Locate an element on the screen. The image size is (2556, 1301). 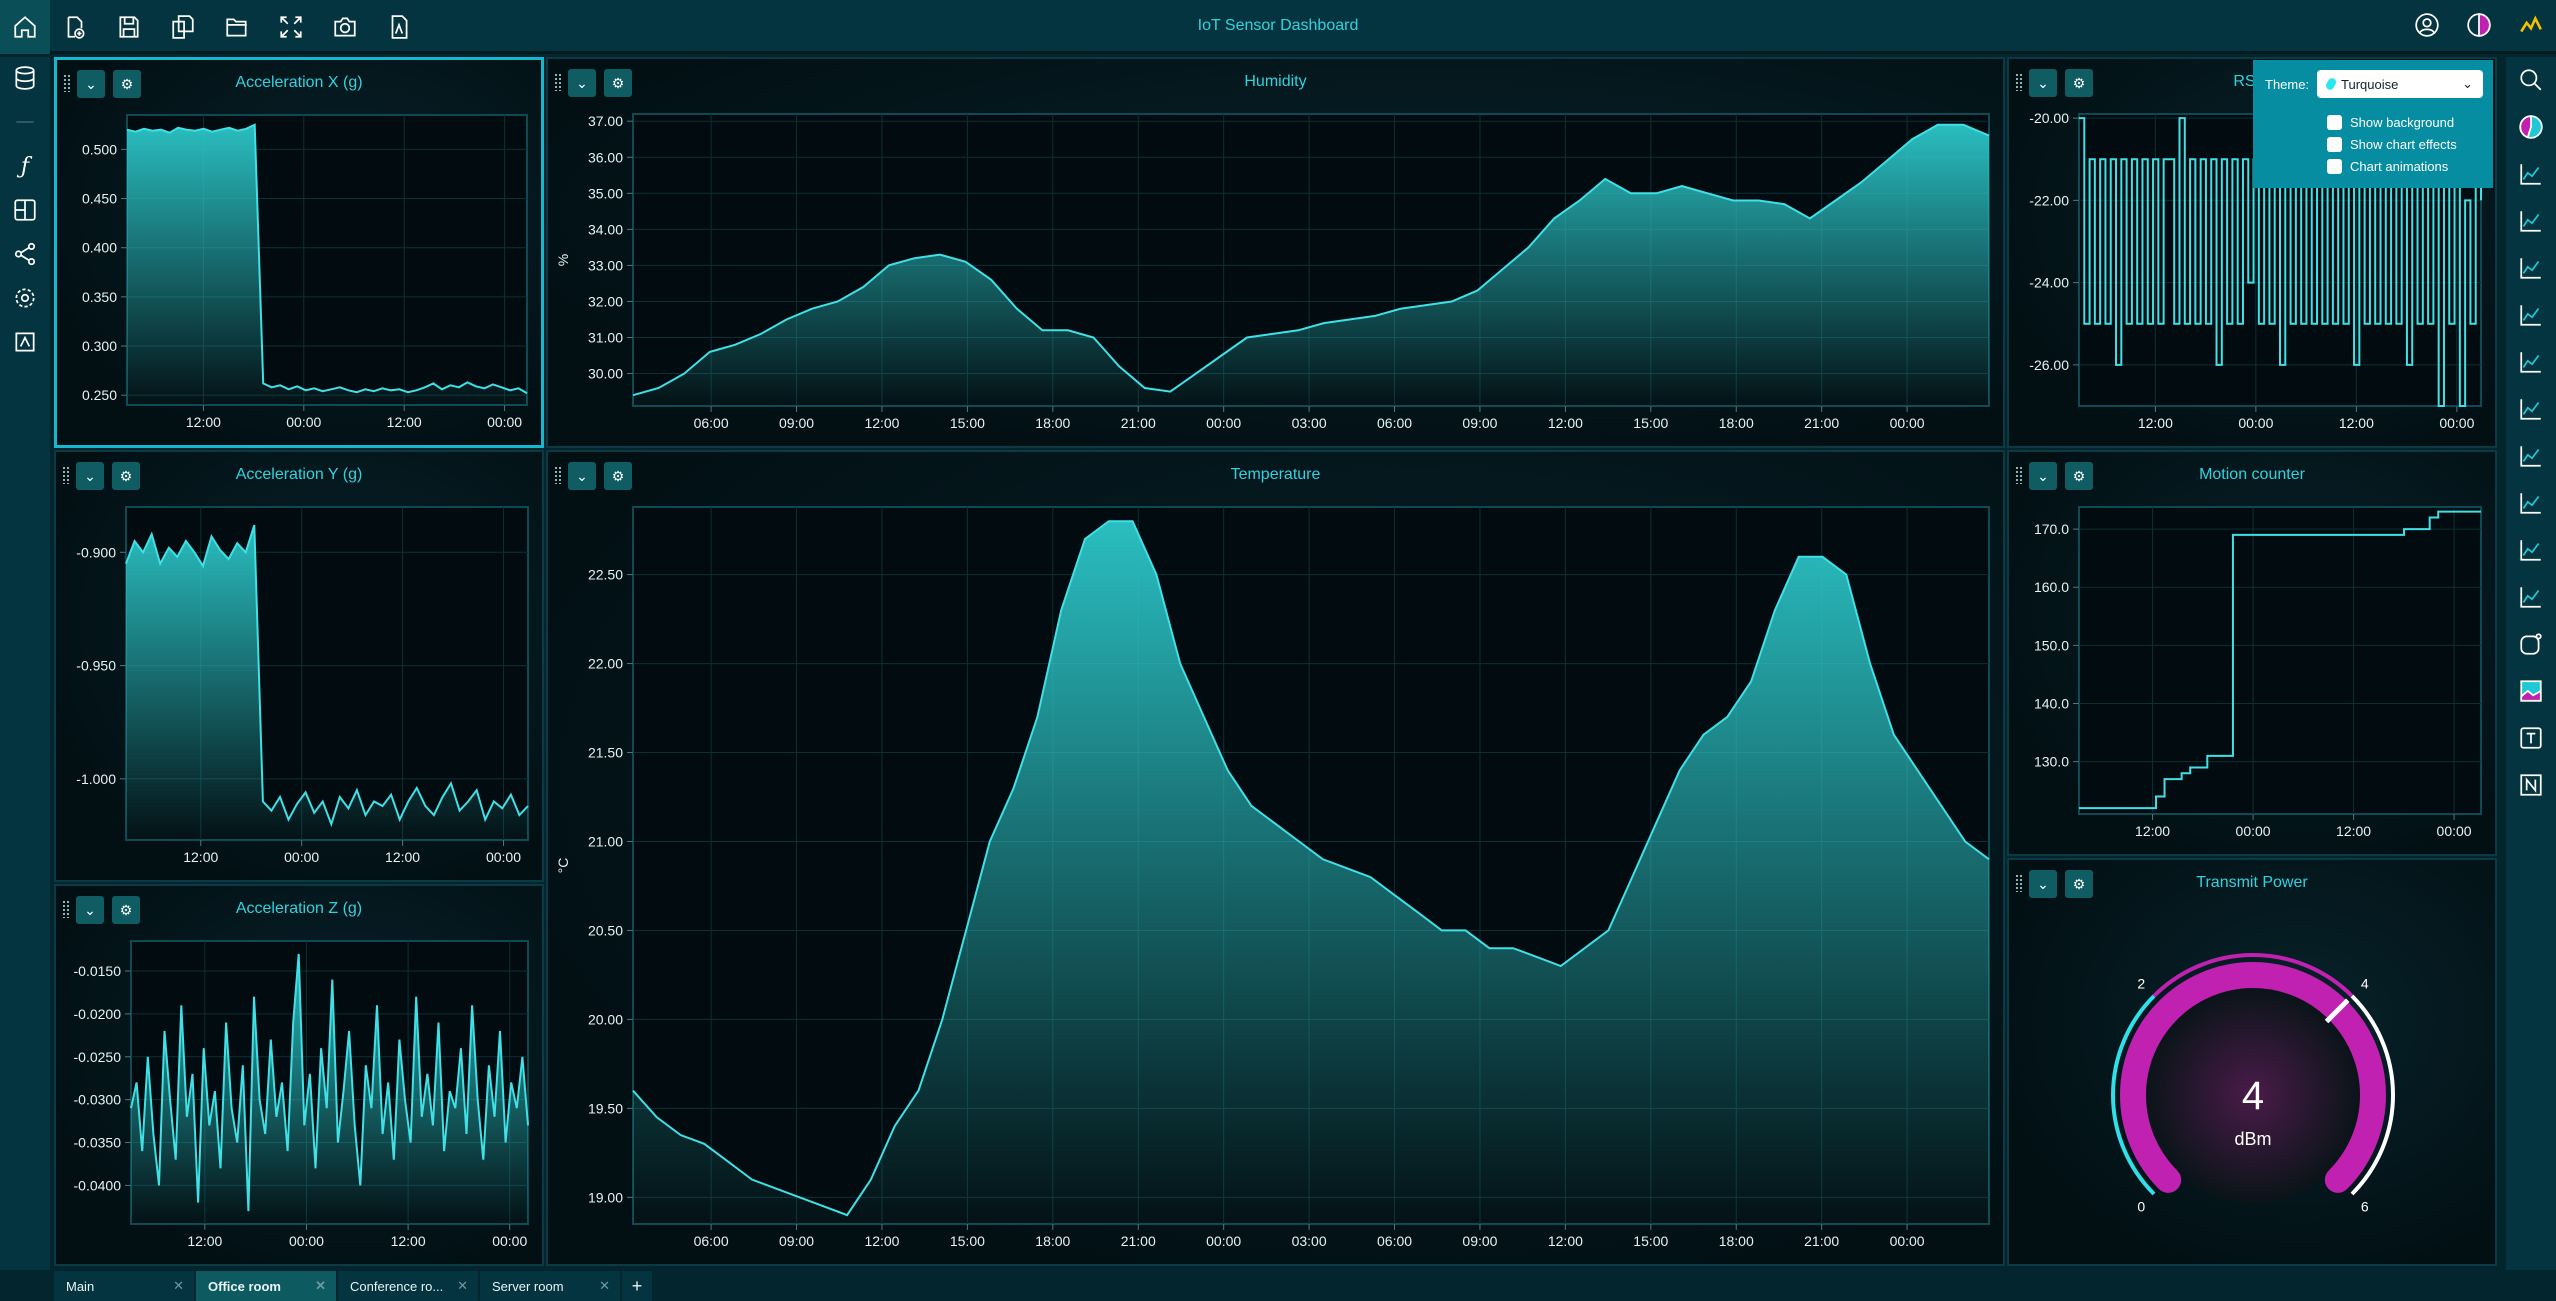
y-tick-label: 160.0 is located at coordinates (2051, 587).